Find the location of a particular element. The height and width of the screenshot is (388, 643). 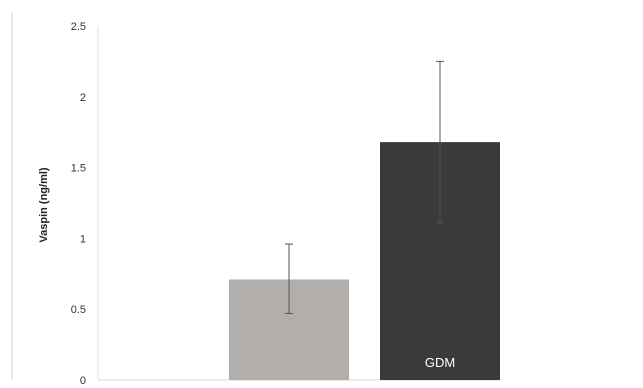

y-tick-labels: 0 0.5 1 1.5 2 2.5 is located at coordinates (78, 204).